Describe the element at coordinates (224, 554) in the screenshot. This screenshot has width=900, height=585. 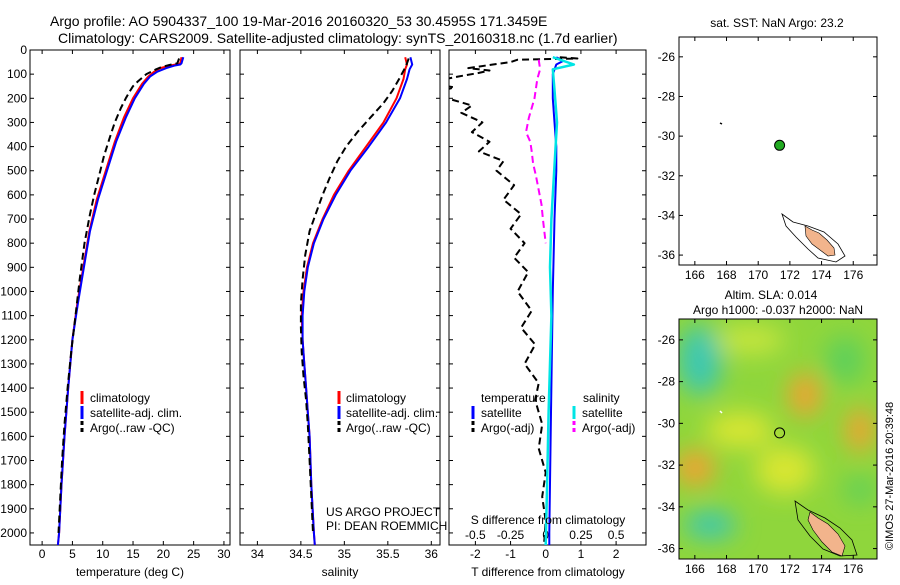
I see `temperature-tick-label: 30` at that location.